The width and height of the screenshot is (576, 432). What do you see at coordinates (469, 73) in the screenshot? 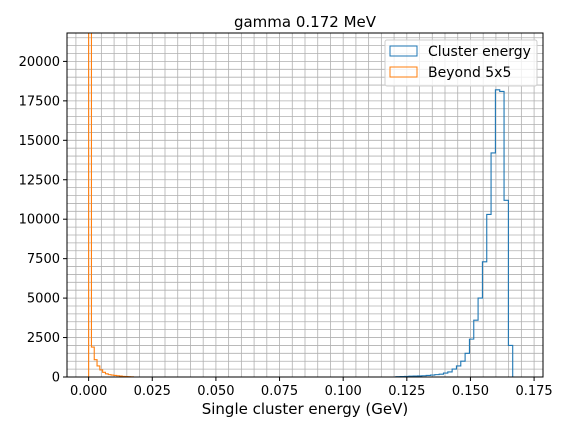
I see `legend-label-beyond-5x5: Beyond 5x5` at bounding box center [469, 73].